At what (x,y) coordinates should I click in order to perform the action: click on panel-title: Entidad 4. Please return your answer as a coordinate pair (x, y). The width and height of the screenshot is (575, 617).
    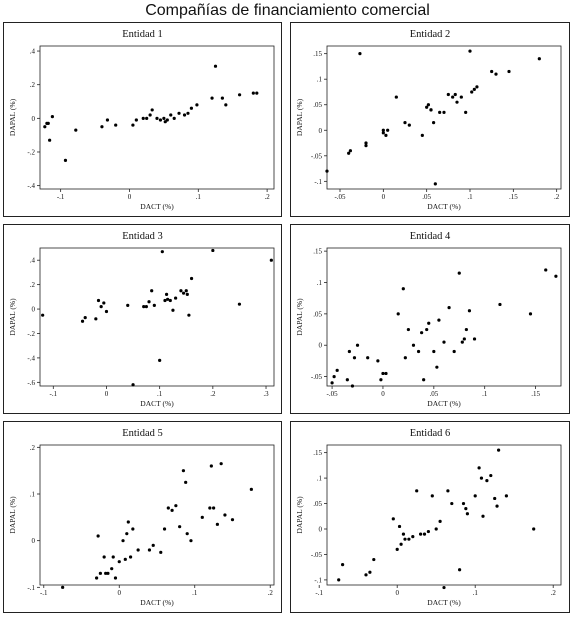
    Looking at the image, I should click on (430, 236).